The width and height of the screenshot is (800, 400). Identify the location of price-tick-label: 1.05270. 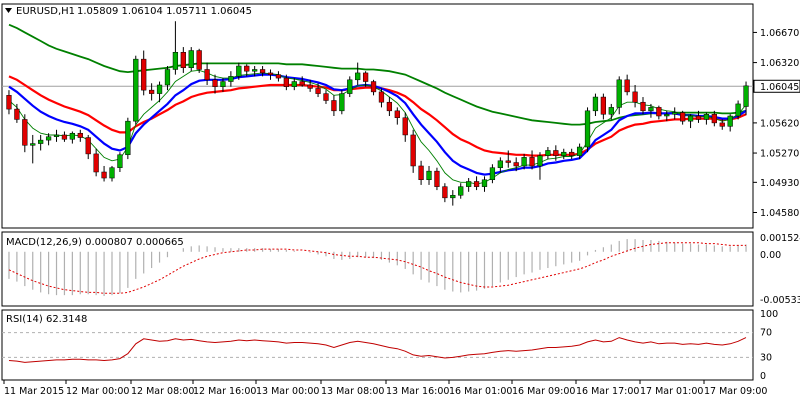
(779, 154).